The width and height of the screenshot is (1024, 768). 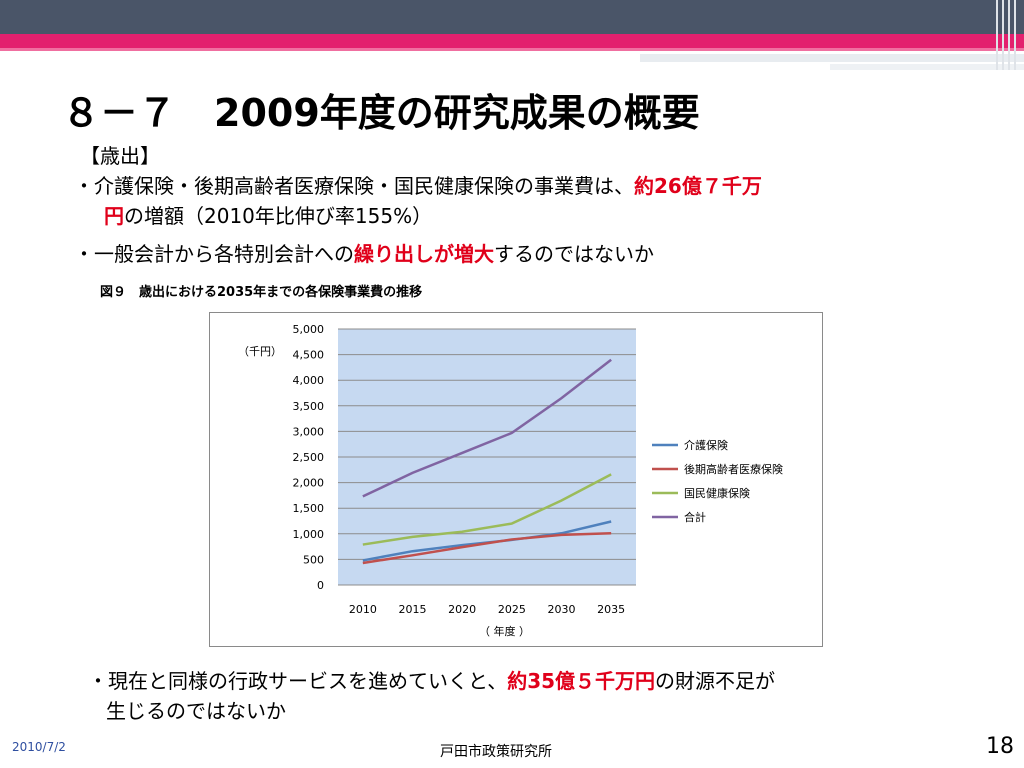 I want to click on y-tick-label: 2,500, so click(x=309, y=457).